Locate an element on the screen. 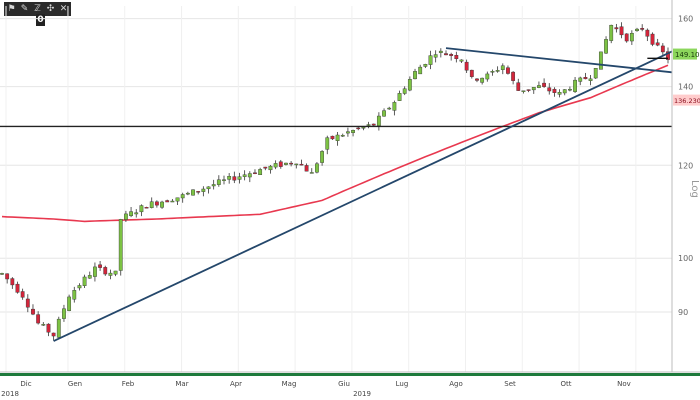 Image resolution: width=700 pixels, height=400 pixels. y-axis-background is located at coordinates (686, 186).